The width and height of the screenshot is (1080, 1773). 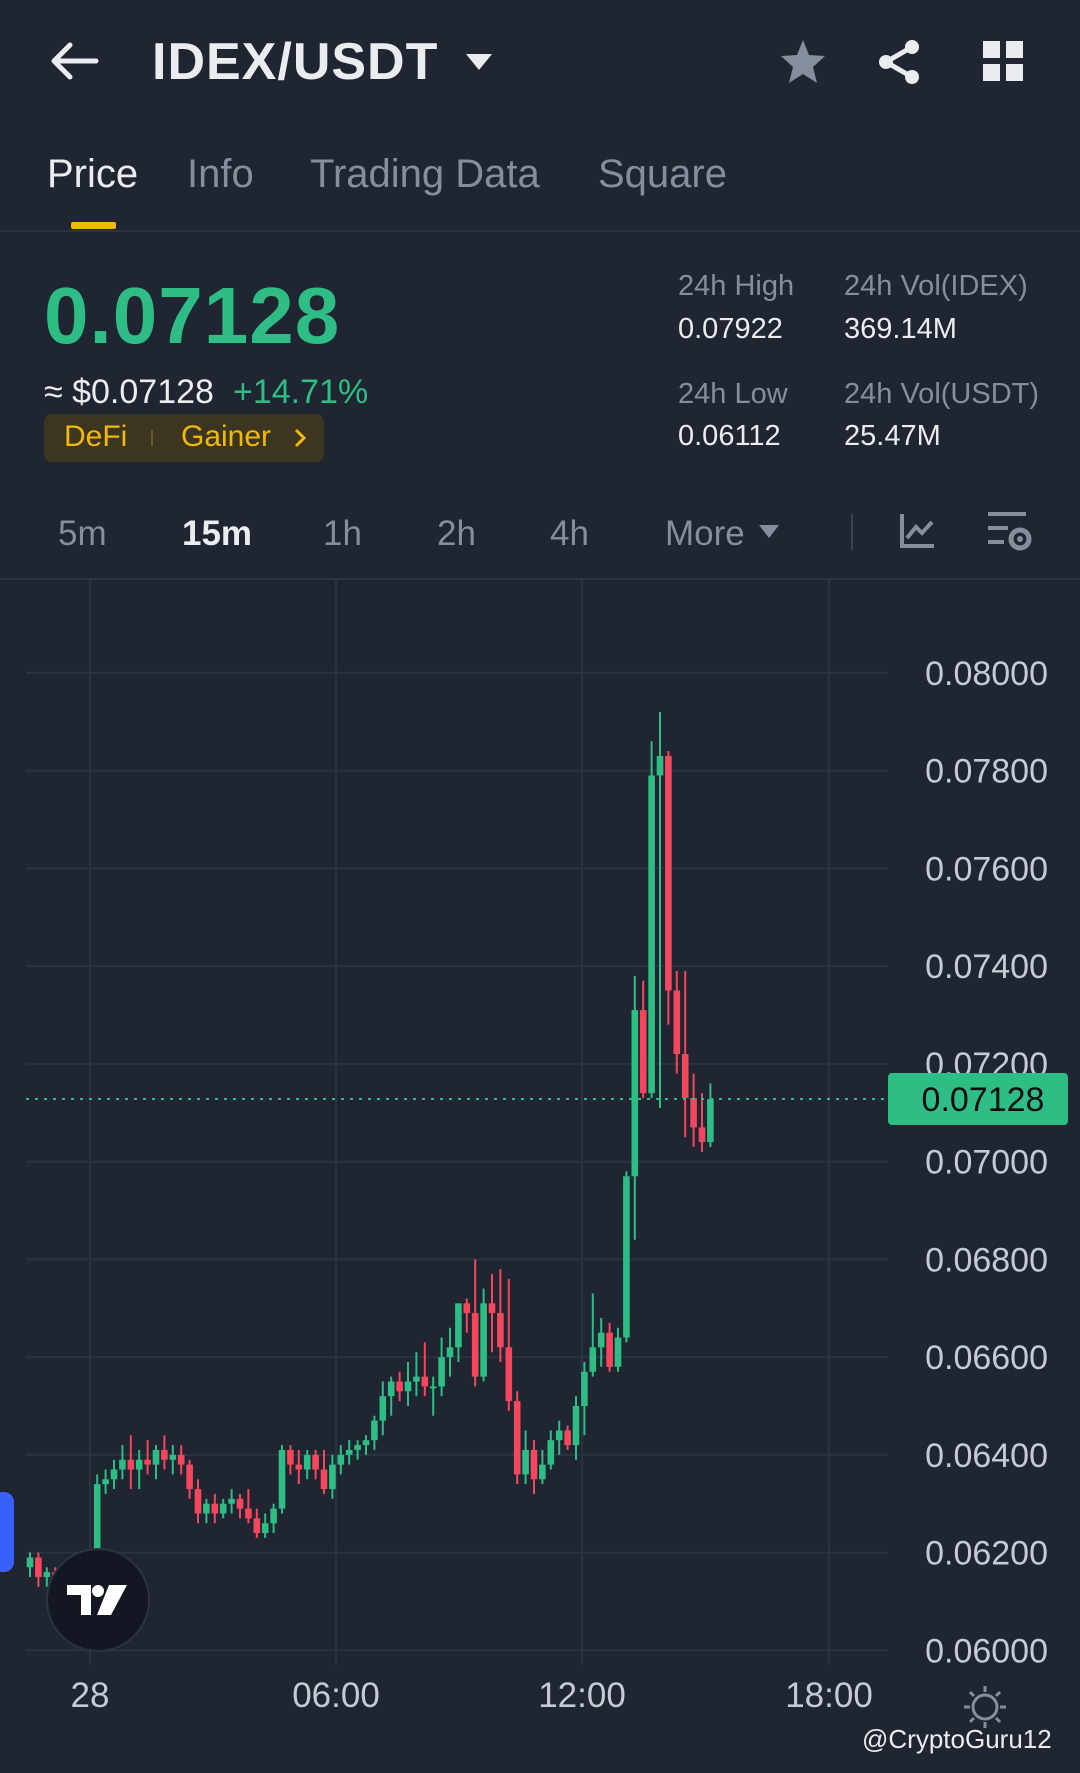 I want to click on usd-price: ≈ $0.07128, so click(x=129, y=392).